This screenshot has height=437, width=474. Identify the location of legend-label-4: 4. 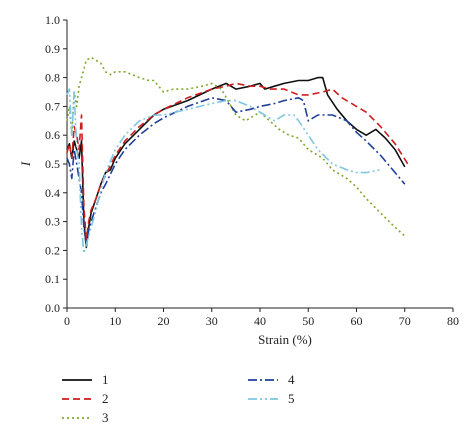
(291, 379).